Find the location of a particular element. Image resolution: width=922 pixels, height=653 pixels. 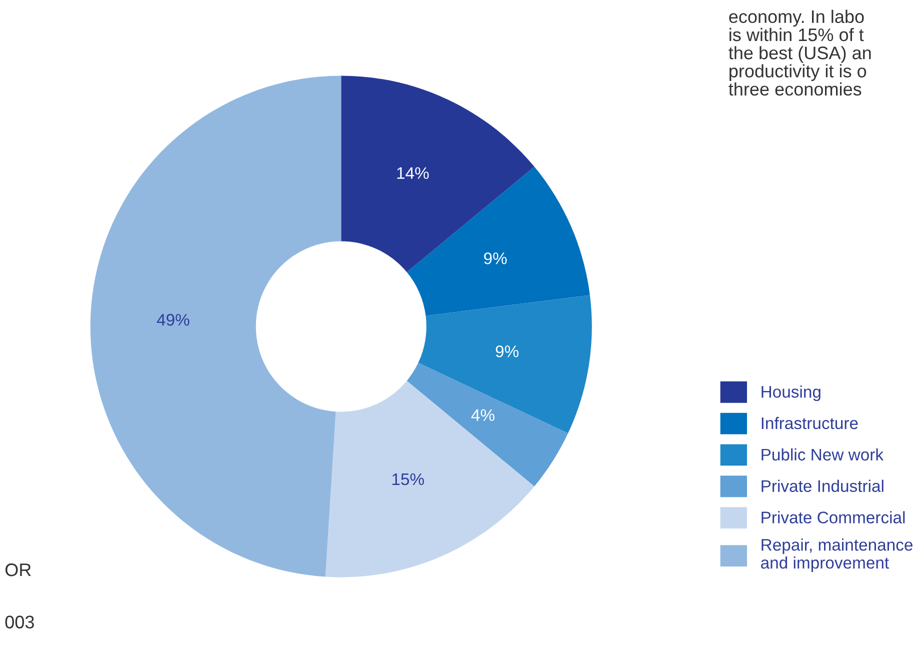

data-label: 49% is located at coordinates (173, 320).